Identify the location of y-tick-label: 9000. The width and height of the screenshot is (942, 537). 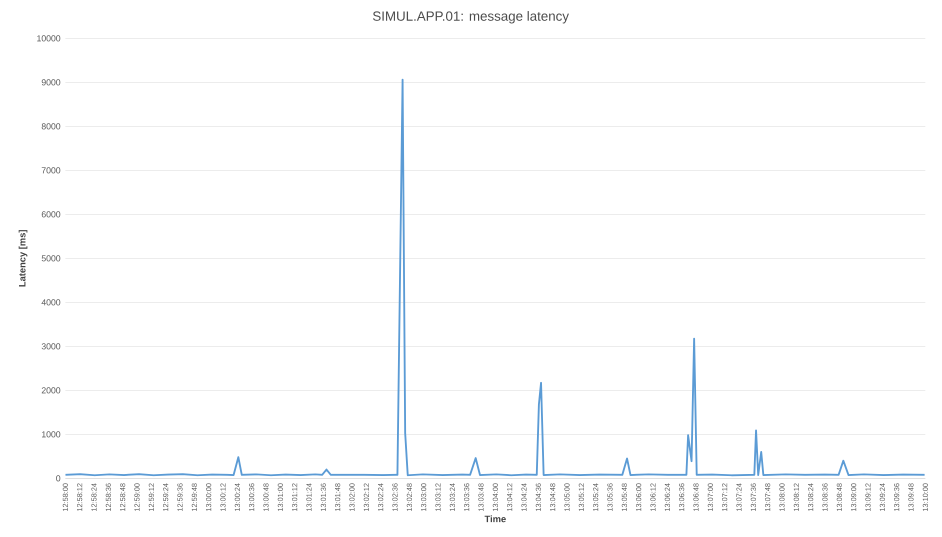
(51, 82).